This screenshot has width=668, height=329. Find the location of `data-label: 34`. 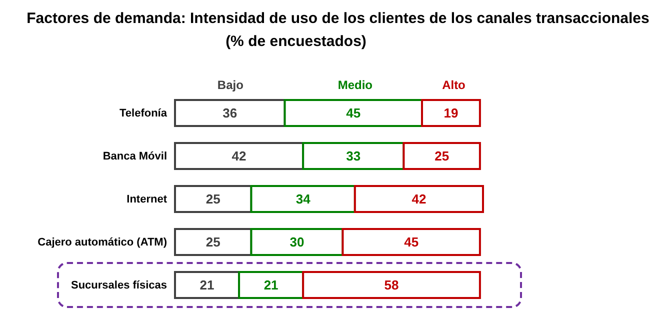

data-label: 34 is located at coordinates (304, 199).